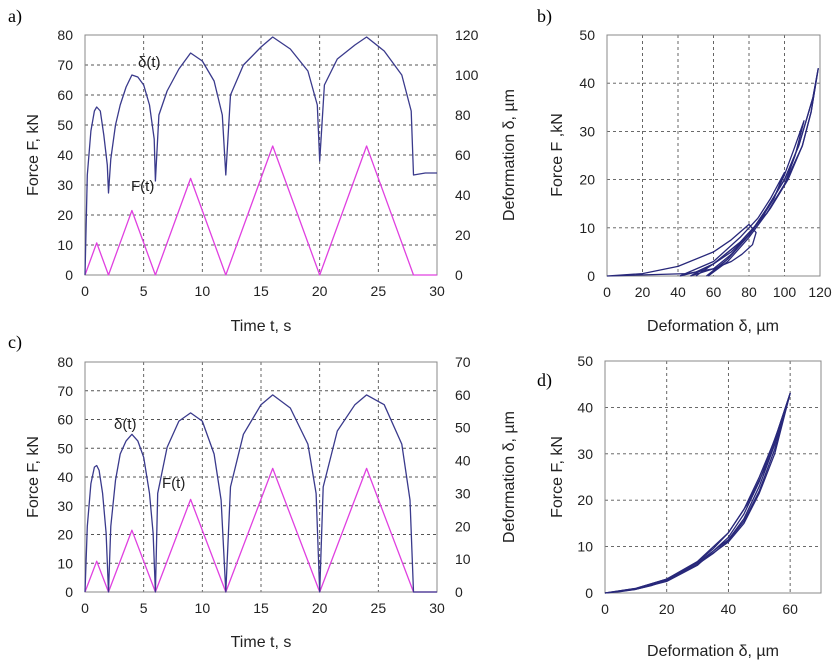 Image resolution: width=833 pixels, height=661 pixels. I want to click on panel-d-xlabel: Deformation δ, µm, so click(713, 651).